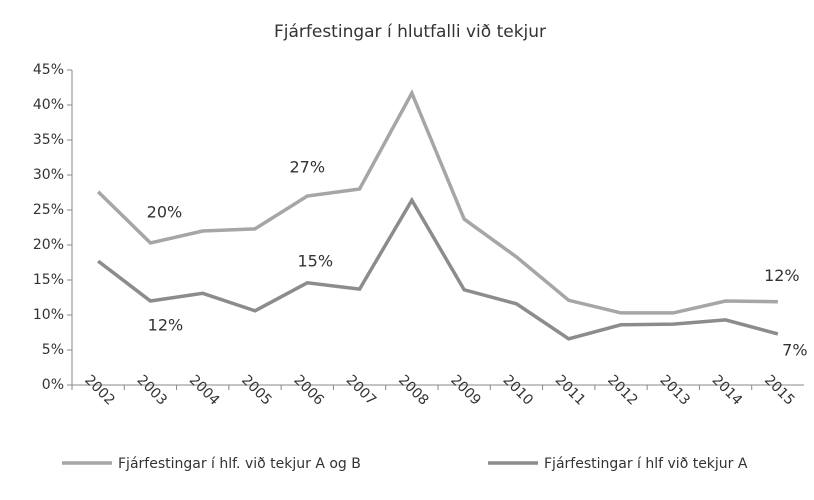 The image size is (814, 500). Describe the element at coordinates (48, 105) in the screenshot. I see `y-tick-label: 40%` at that location.